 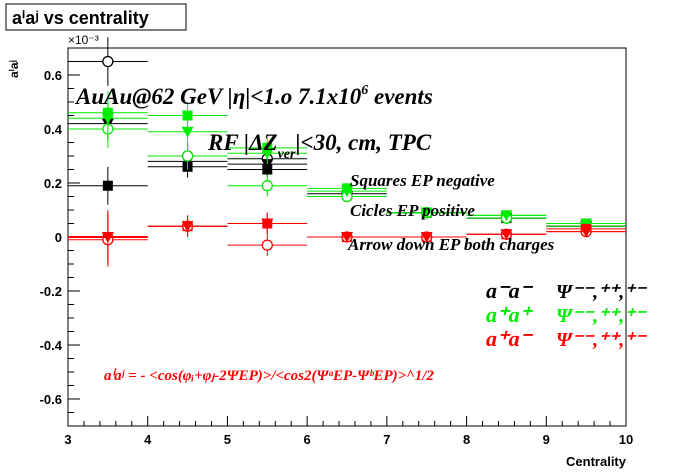 I want to click on note-arrow: Arrow down EP both charges, so click(x=451, y=244).